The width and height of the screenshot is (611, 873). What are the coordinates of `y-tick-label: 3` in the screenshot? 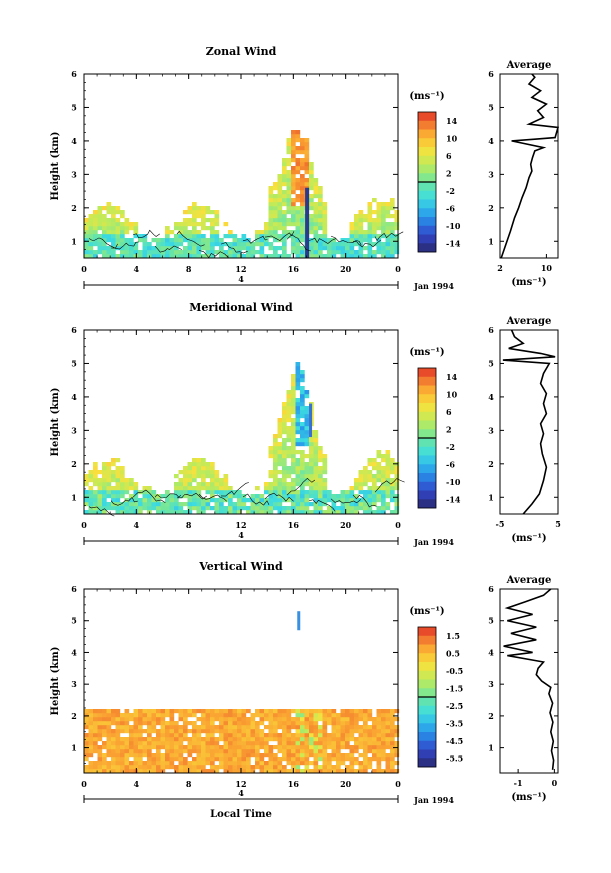 It's located at (74, 430).